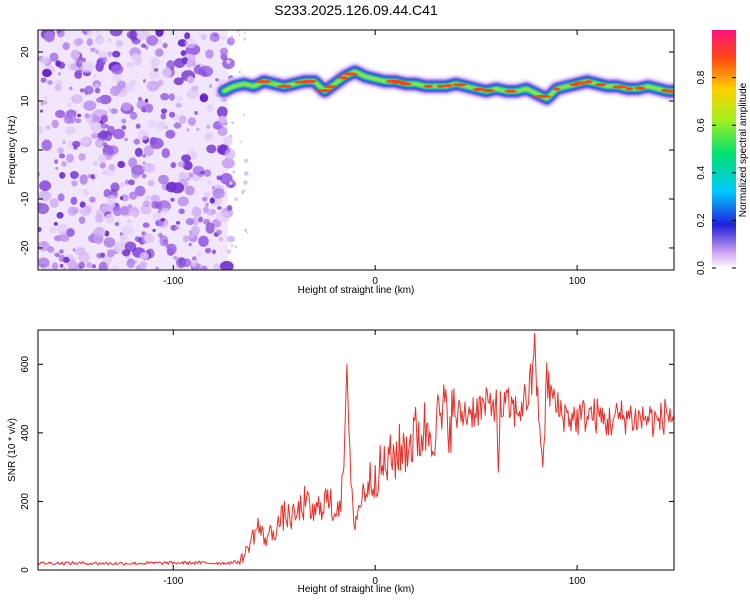  I want to click on colorbar-tick-label: 0.2, so click(701, 220).